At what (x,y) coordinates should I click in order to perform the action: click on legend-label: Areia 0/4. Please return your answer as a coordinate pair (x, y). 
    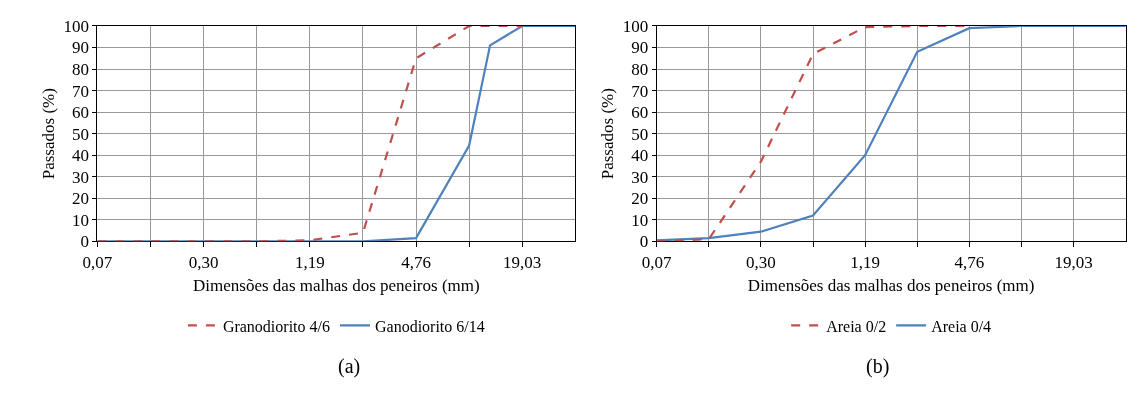
    Looking at the image, I should click on (961, 326).